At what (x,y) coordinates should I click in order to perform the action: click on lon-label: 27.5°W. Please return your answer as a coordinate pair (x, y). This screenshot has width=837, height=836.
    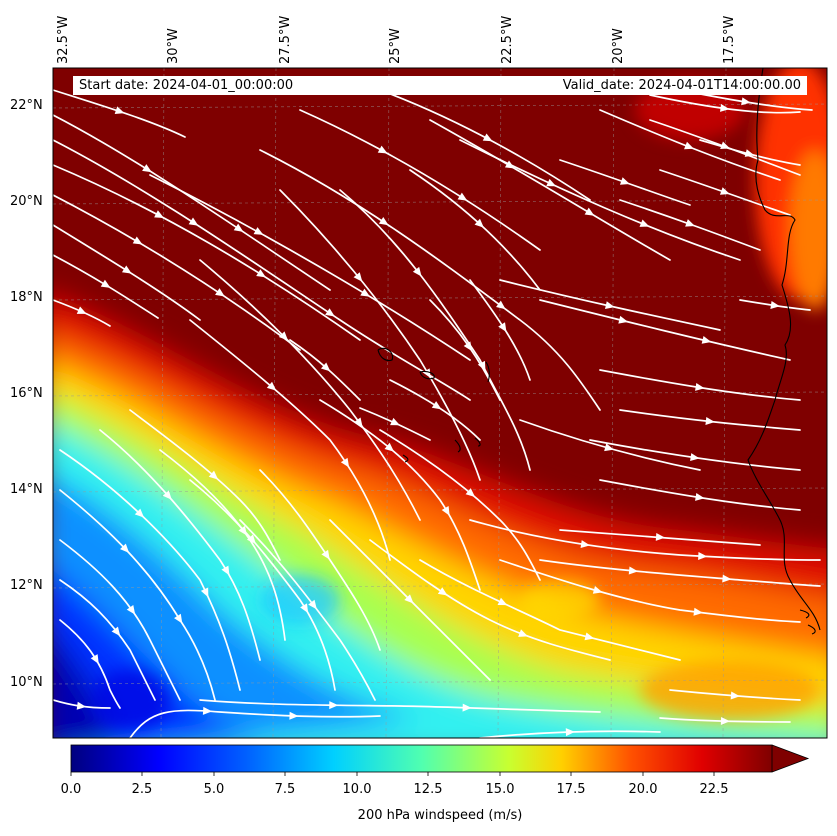
    Looking at the image, I should click on (285, 39).